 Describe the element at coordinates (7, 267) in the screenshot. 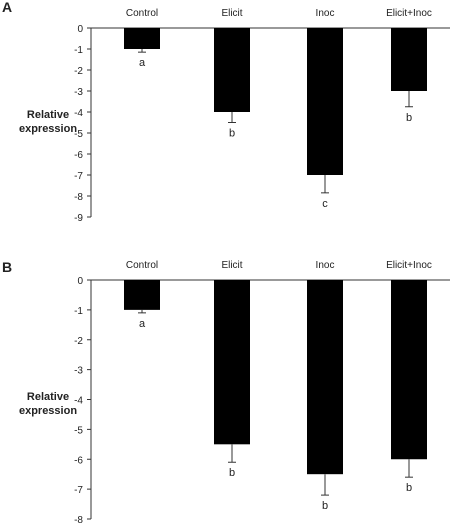

I see `panel-label: B` at that location.